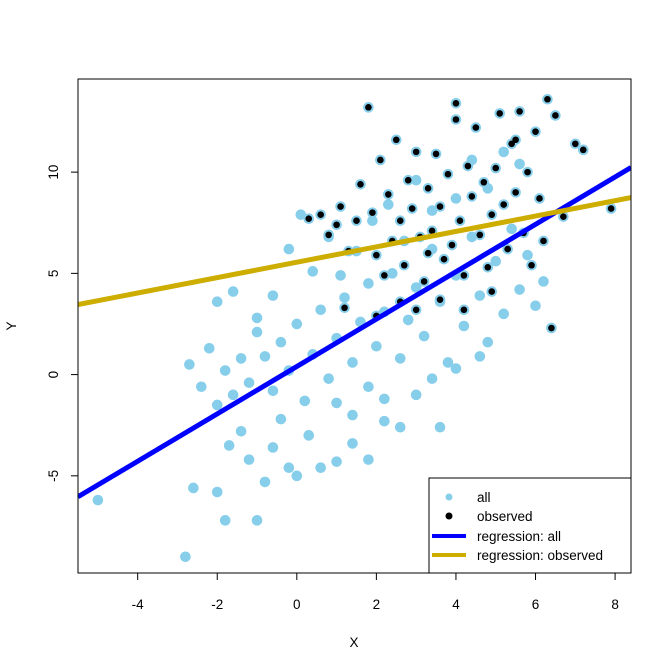  What do you see at coordinates (353, 642) in the screenshot?
I see `x-axis-label: X` at bounding box center [353, 642].